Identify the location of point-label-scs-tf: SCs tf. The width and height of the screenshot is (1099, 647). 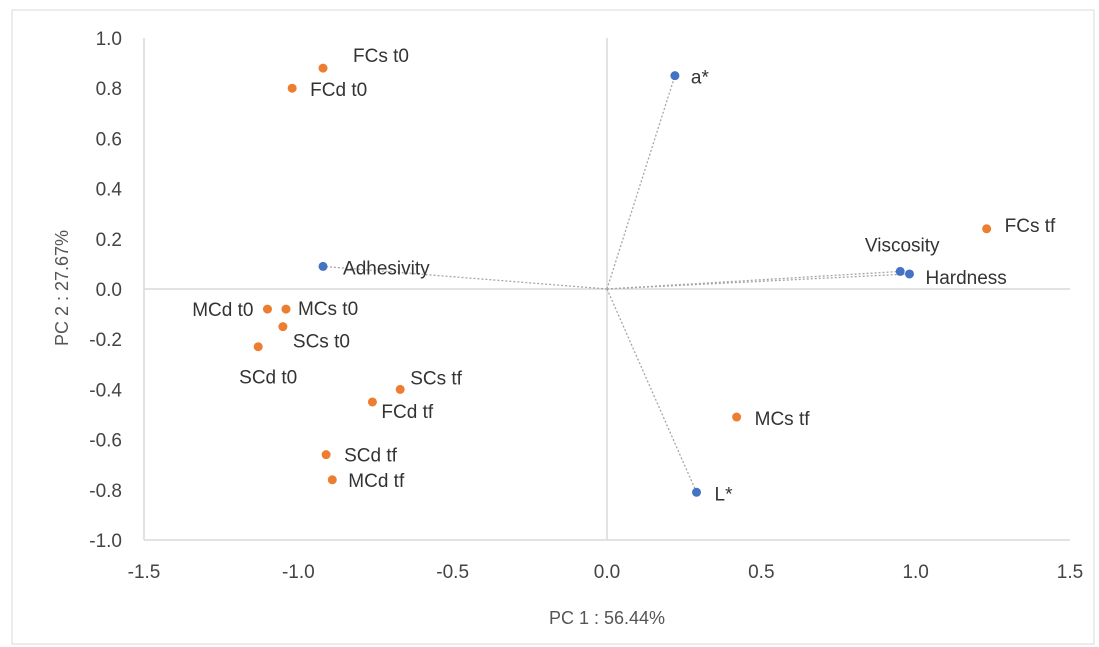
(436, 378).